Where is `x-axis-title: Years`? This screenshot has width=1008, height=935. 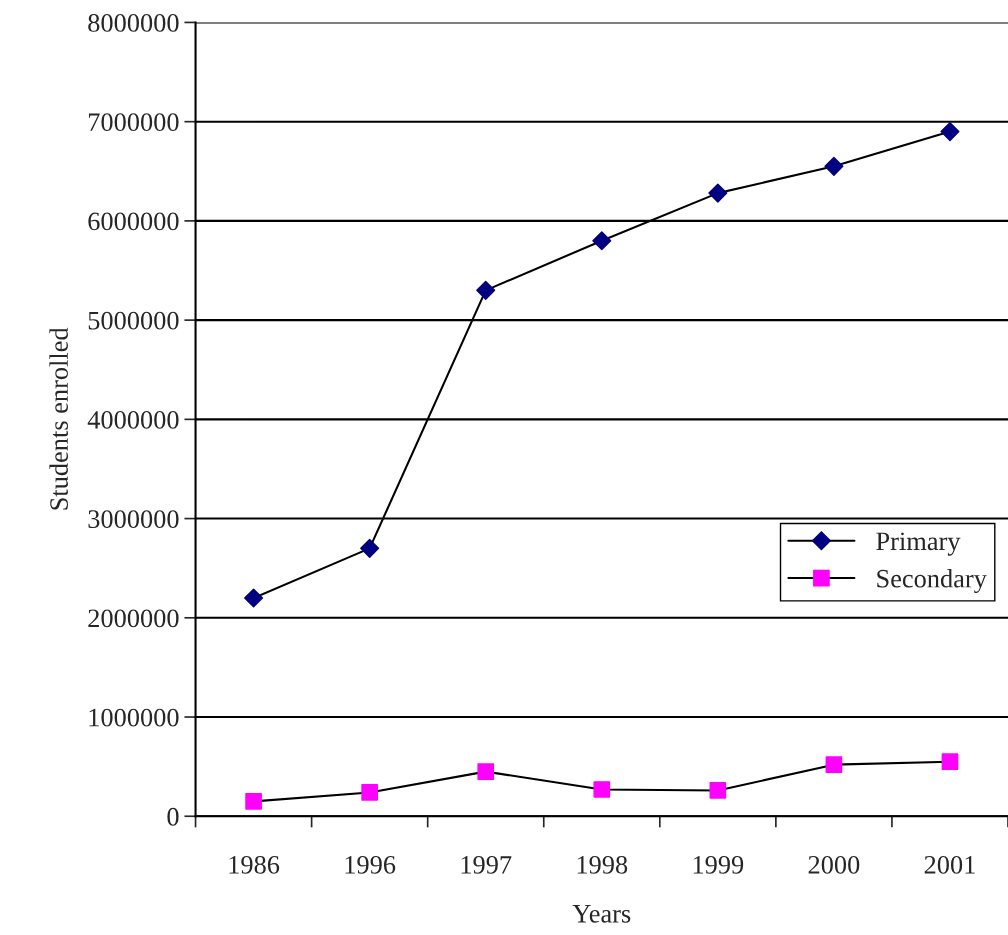 x-axis-title: Years is located at coordinates (601, 914).